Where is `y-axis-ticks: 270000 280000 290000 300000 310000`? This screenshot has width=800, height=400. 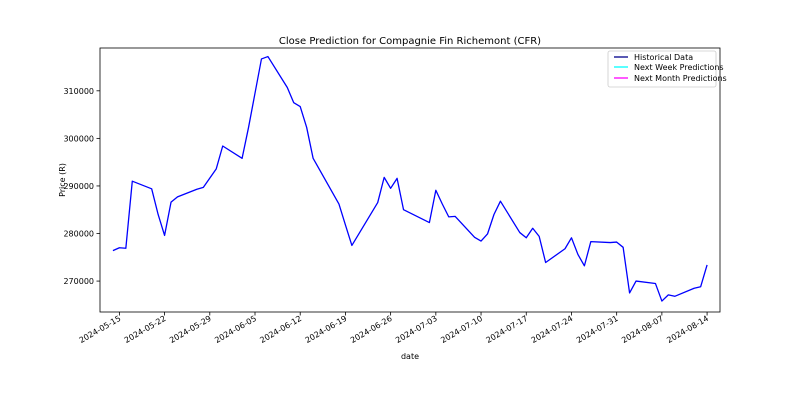
y-axis-ticks: 270000 280000 290000 300000 310000 is located at coordinates (81, 186).